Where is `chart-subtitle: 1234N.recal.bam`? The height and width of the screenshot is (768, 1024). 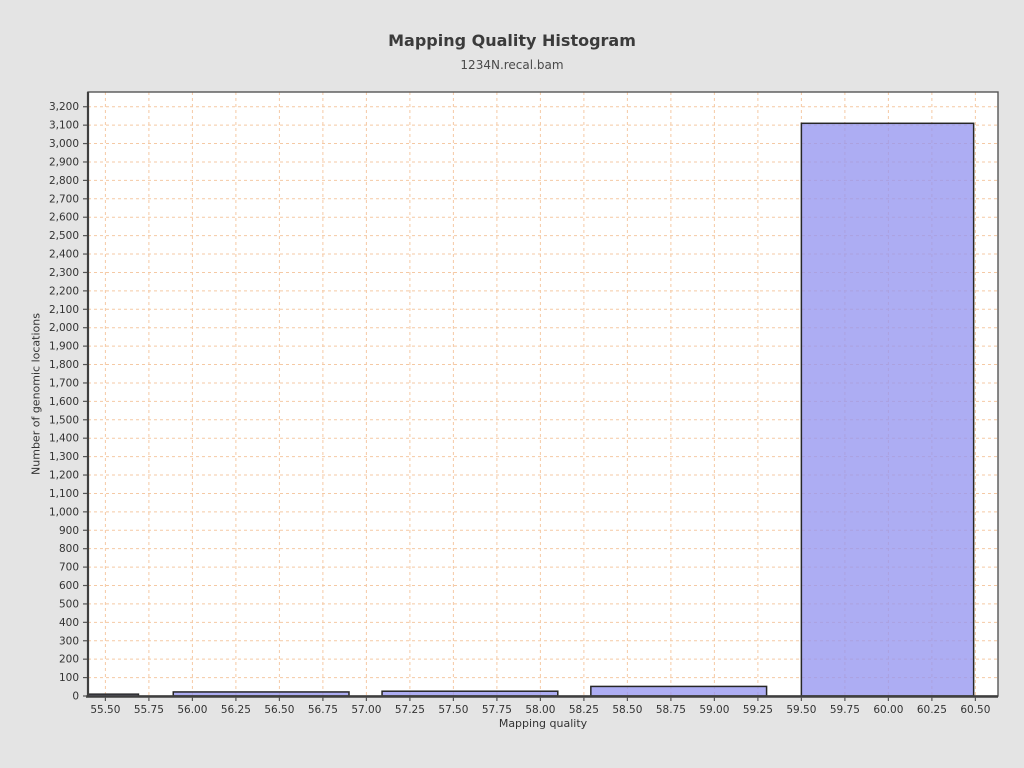
chart-subtitle: 1234N.recal.bam is located at coordinates (512, 65).